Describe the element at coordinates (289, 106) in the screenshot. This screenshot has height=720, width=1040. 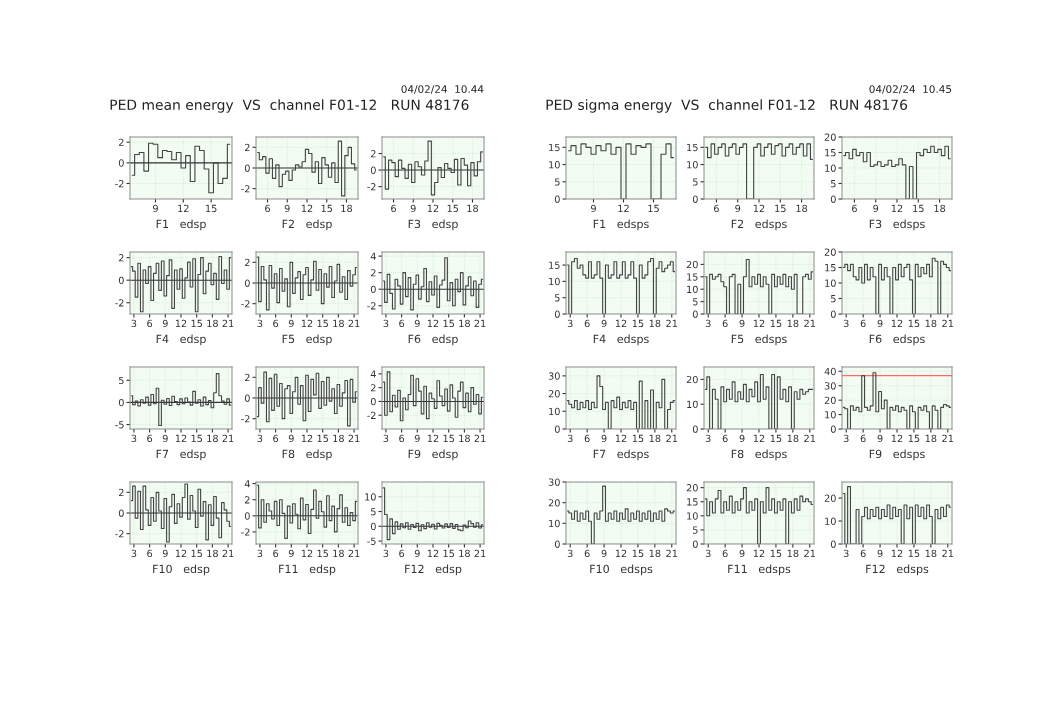
I see `text: PED mean energy VS channel F01-12 RUN 48176` at that location.